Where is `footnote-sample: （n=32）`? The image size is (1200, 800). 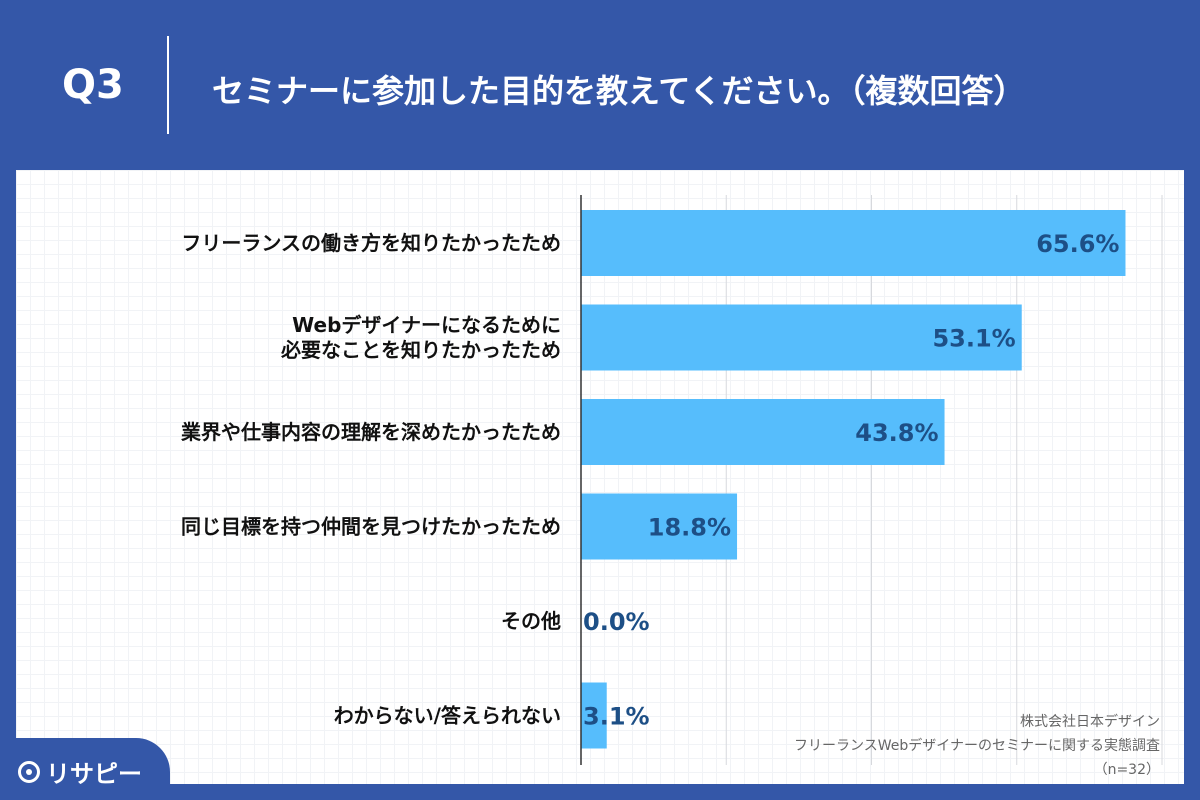
footnote-sample: （n=32） is located at coordinates (1126, 770).